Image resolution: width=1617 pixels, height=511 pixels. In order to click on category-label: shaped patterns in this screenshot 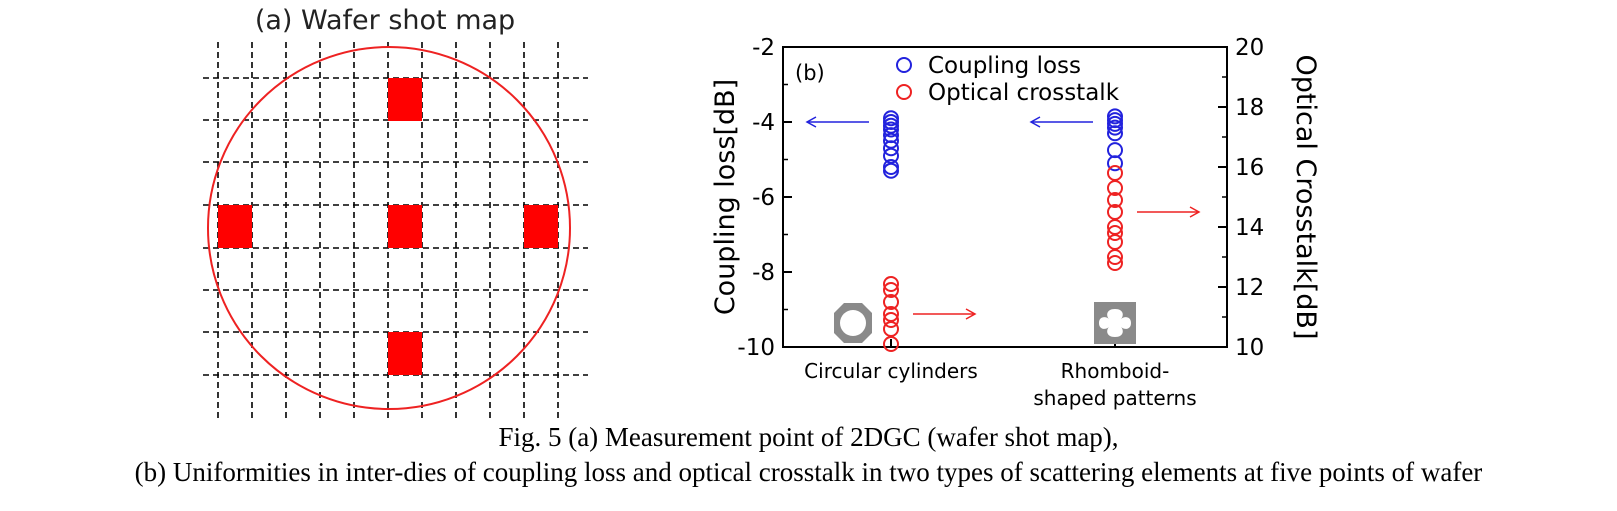, I will do `click(1114, 398)`.